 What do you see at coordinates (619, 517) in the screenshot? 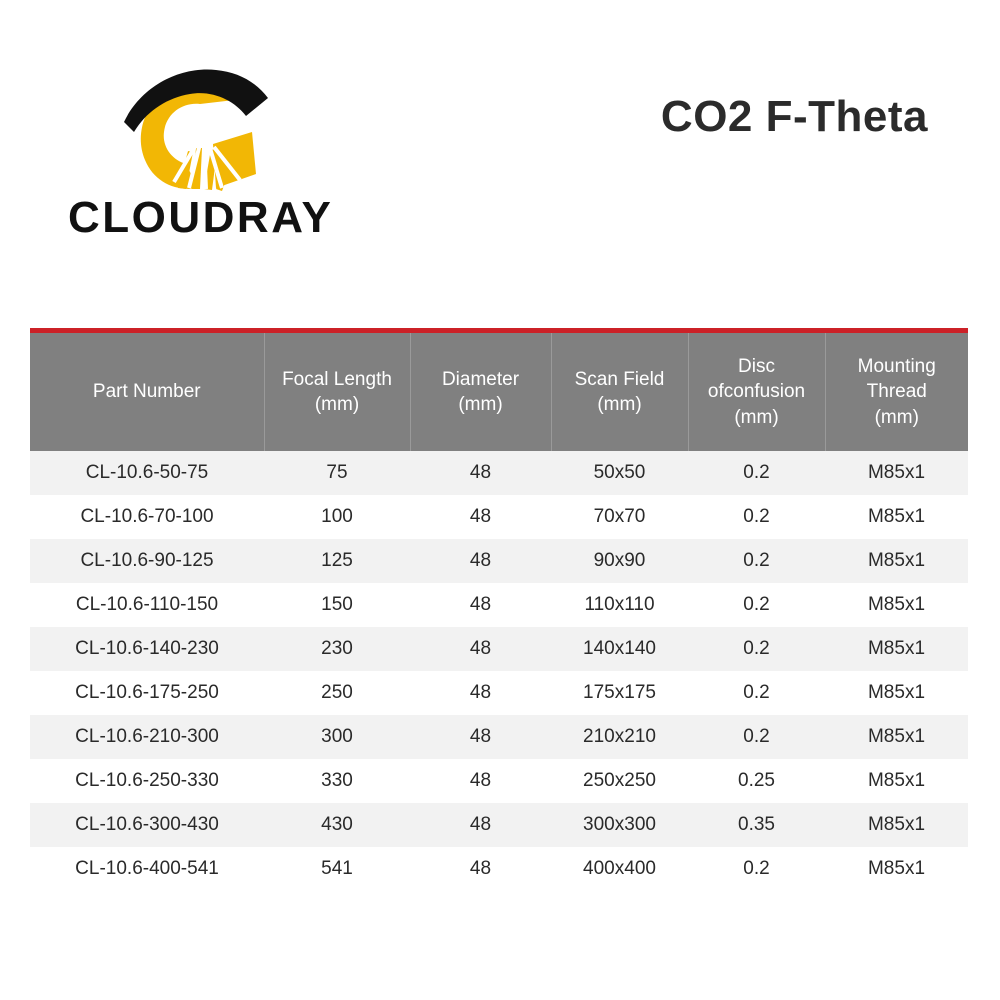
I see `cell-scan-field: 70x70` at bounding box center [619, 517].